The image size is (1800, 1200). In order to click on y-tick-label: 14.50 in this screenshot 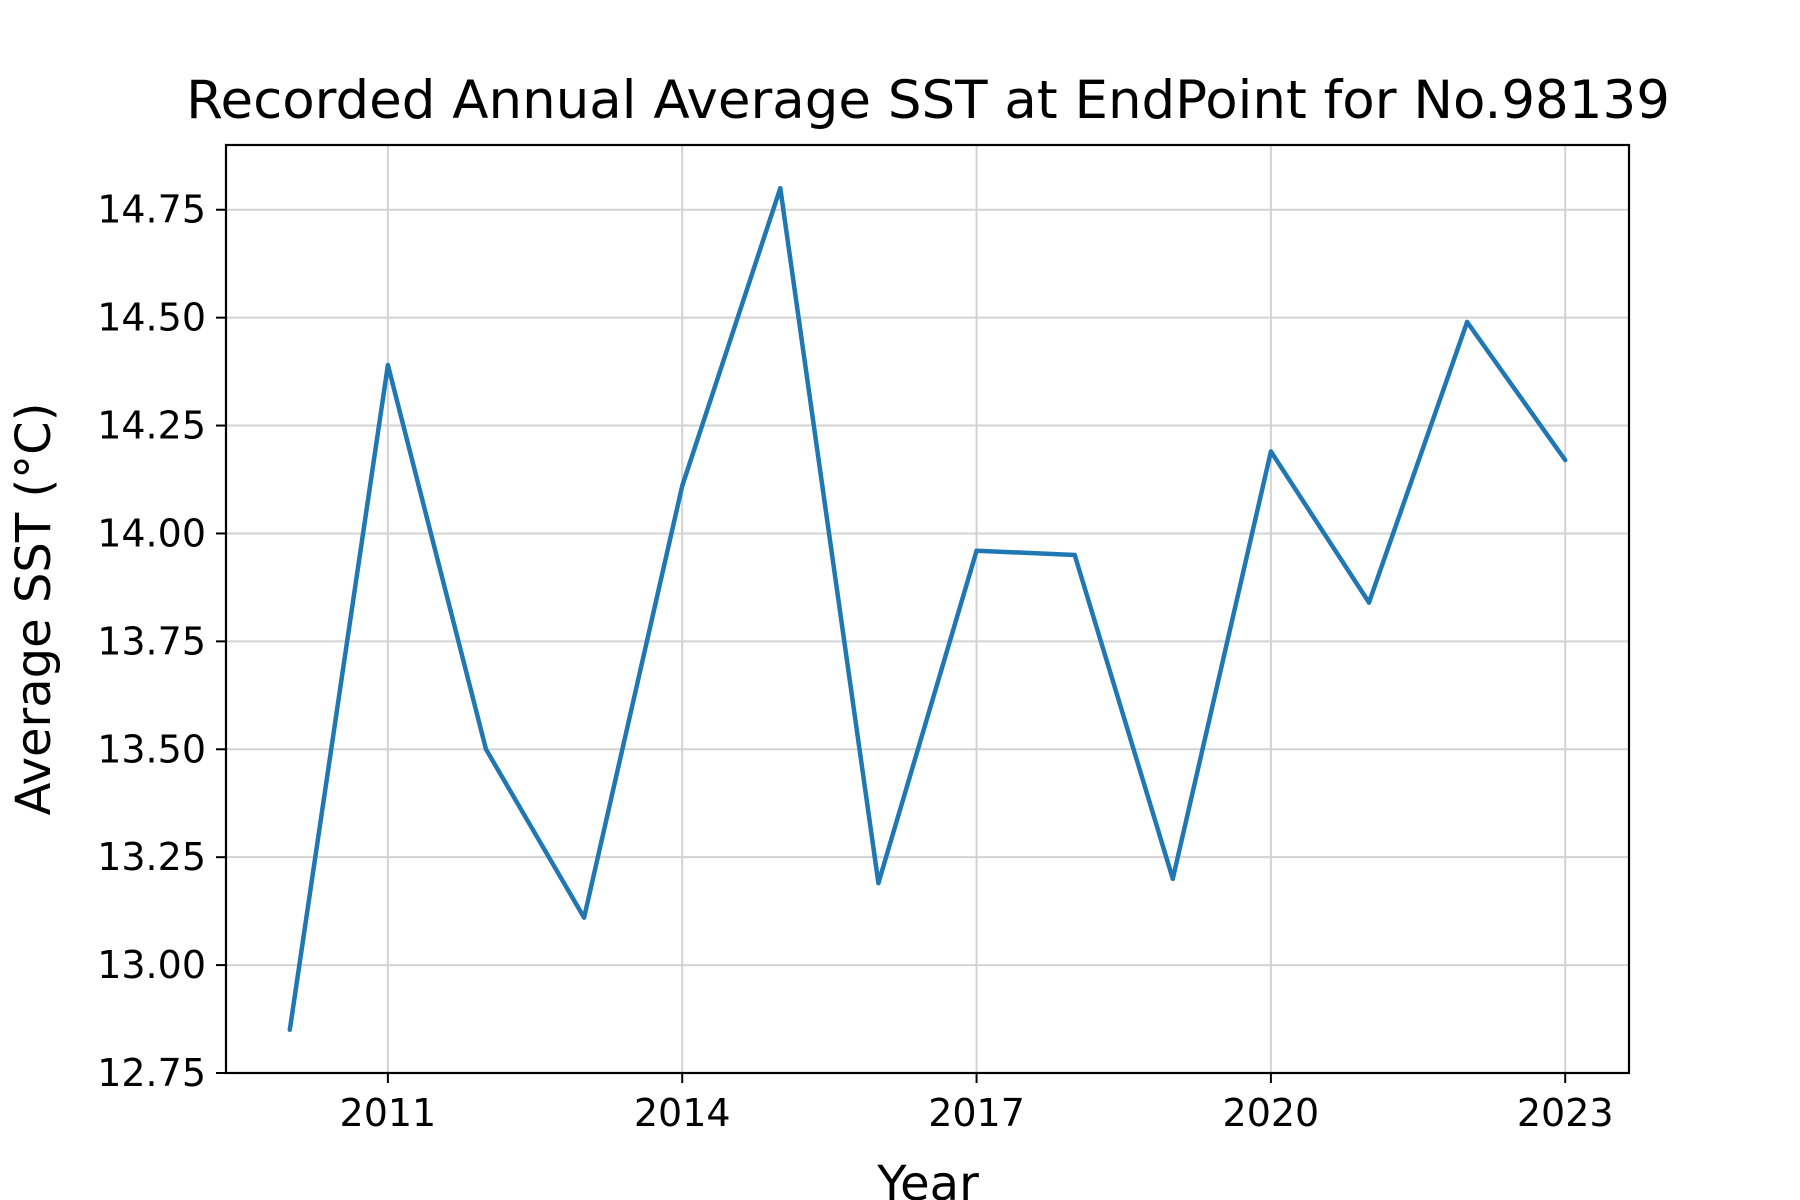, I will do `click(151, 318)`.